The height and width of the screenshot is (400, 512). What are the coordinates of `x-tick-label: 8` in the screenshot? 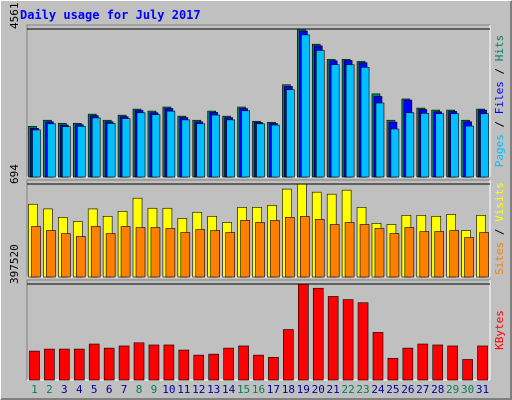 It's located at (139, 389).